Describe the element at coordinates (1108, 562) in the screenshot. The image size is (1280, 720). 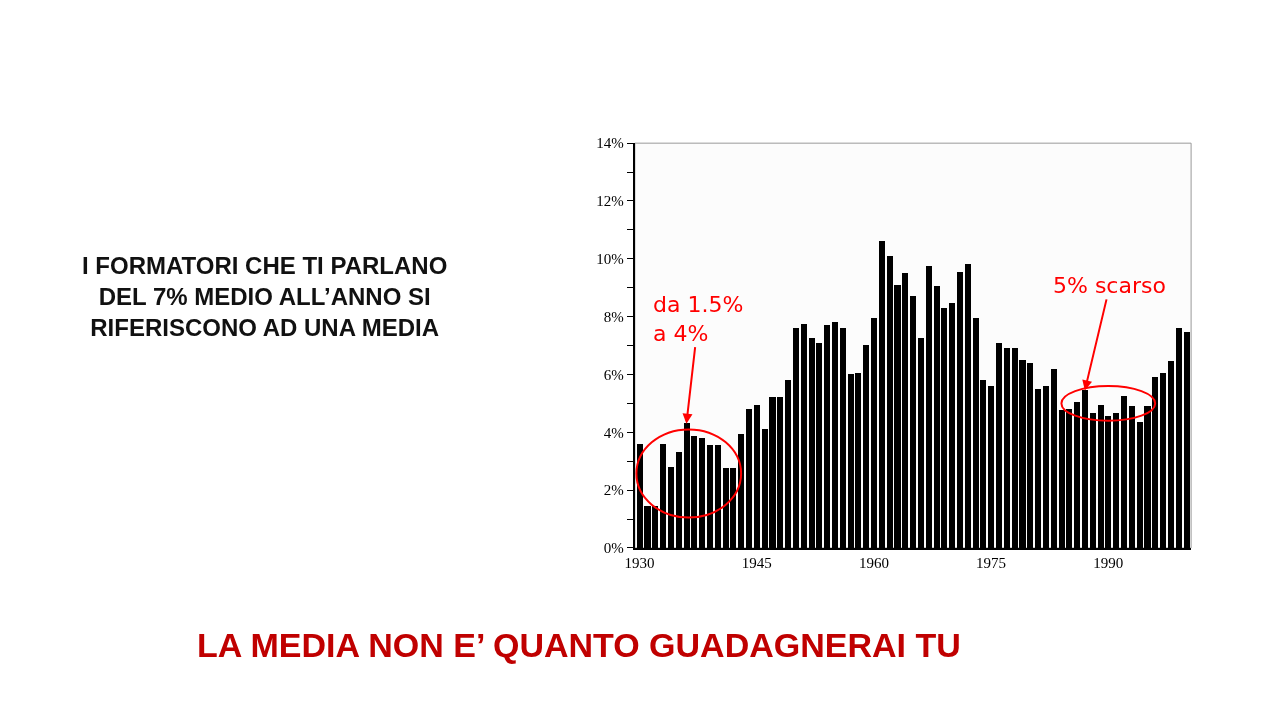
I see `x-tick-label: 1990` at that location.